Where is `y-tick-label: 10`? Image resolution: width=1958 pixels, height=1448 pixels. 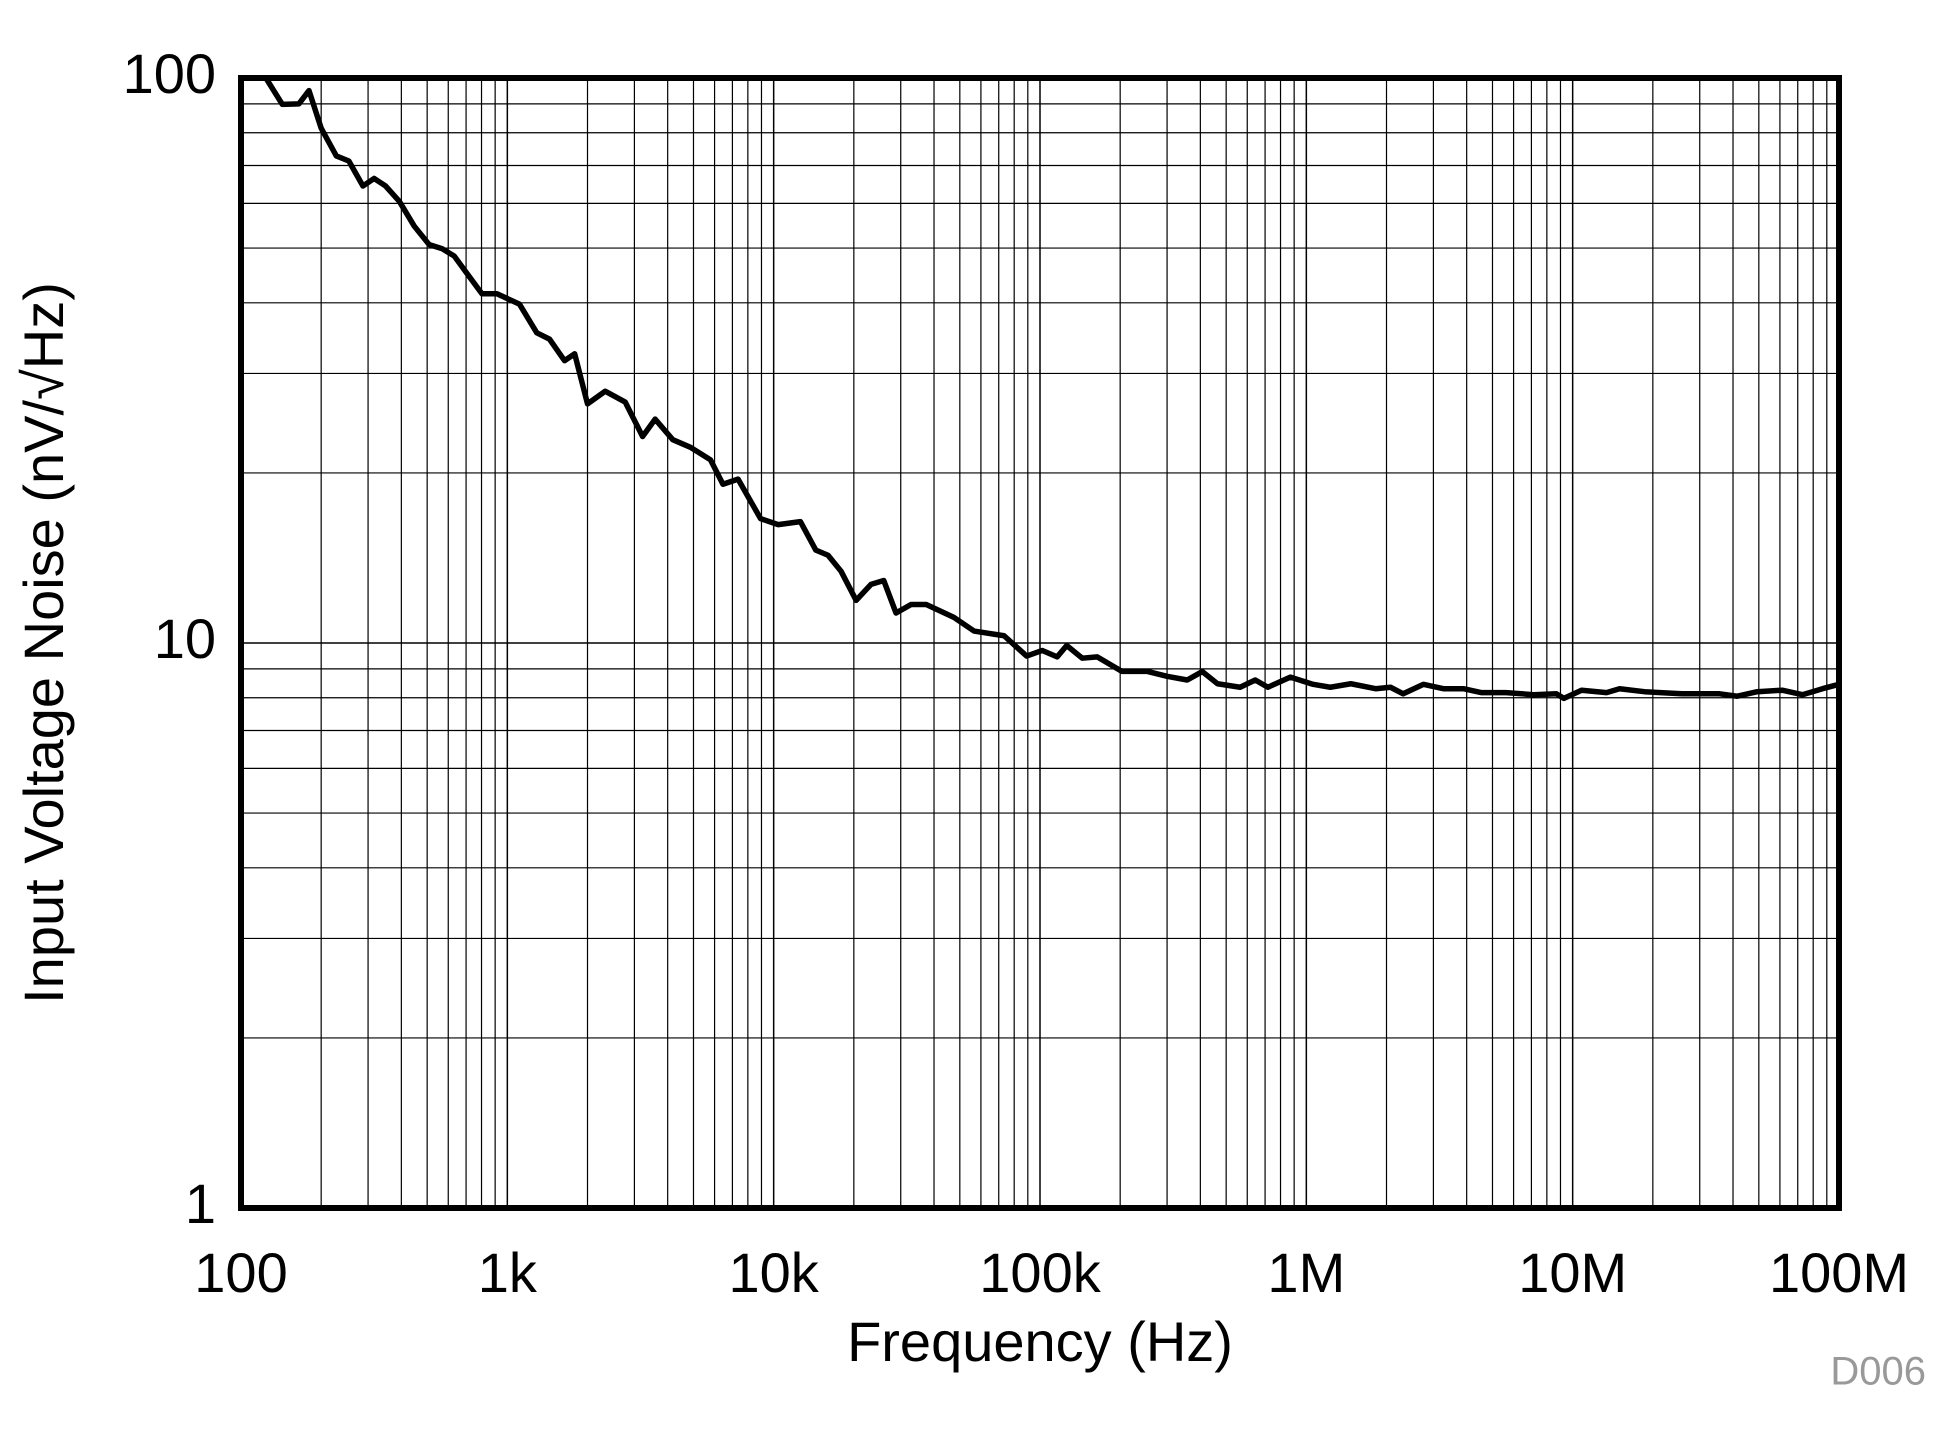 y-tick-label: 10 is located at coordinates (185, 638).